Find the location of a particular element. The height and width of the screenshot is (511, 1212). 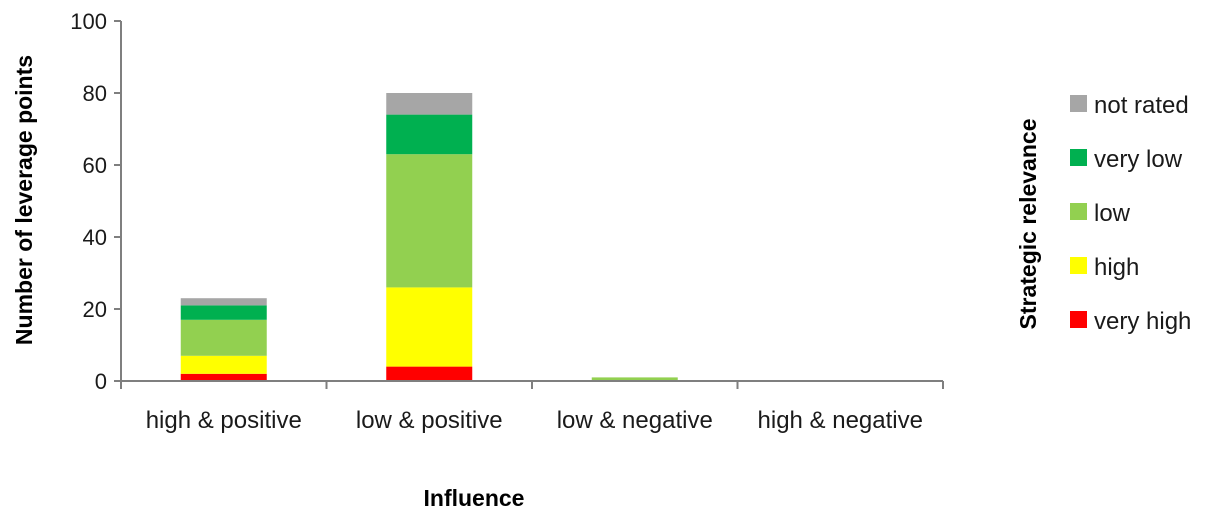

y-axis-title: Number of leverage points is located at coordinates (24, 200).